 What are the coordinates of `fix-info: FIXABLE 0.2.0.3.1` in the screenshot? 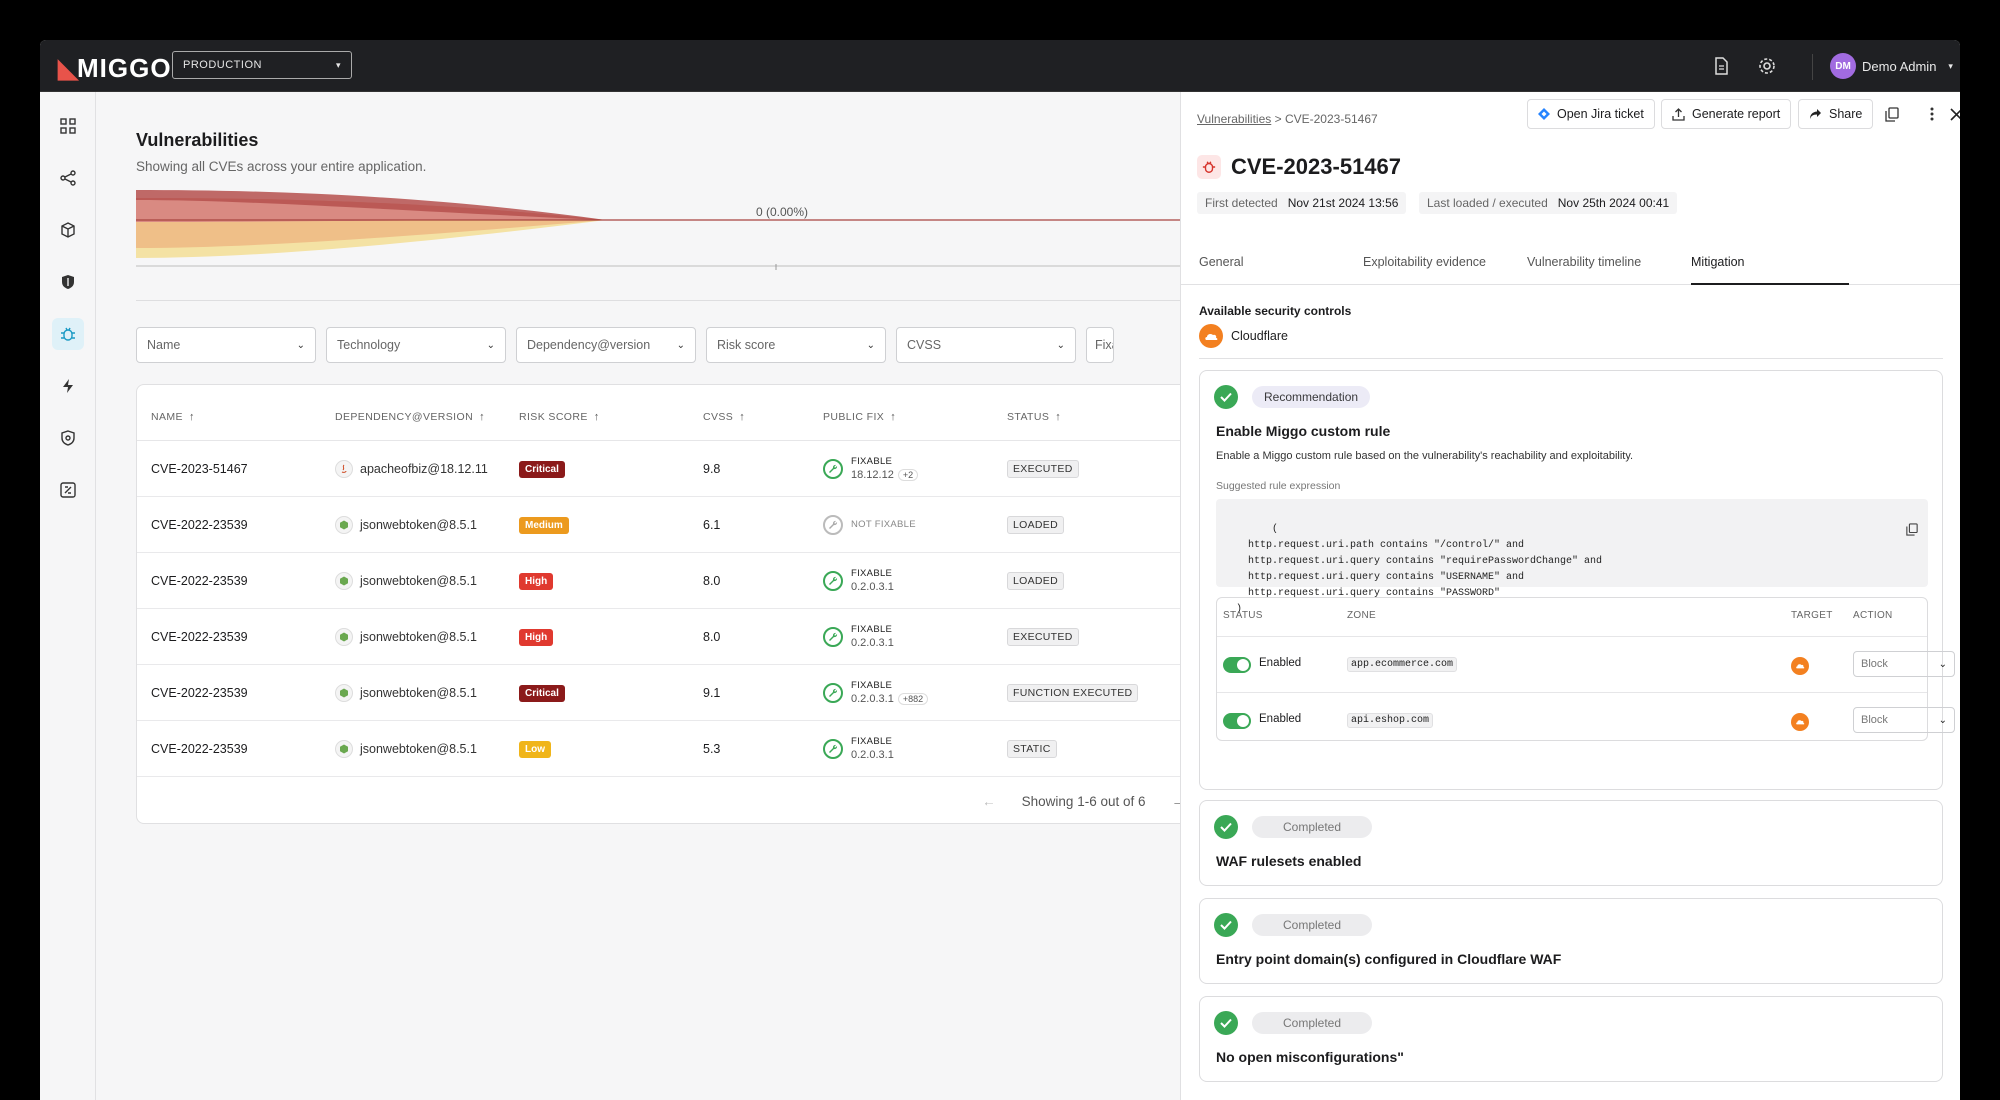 It's located at (858, 637).